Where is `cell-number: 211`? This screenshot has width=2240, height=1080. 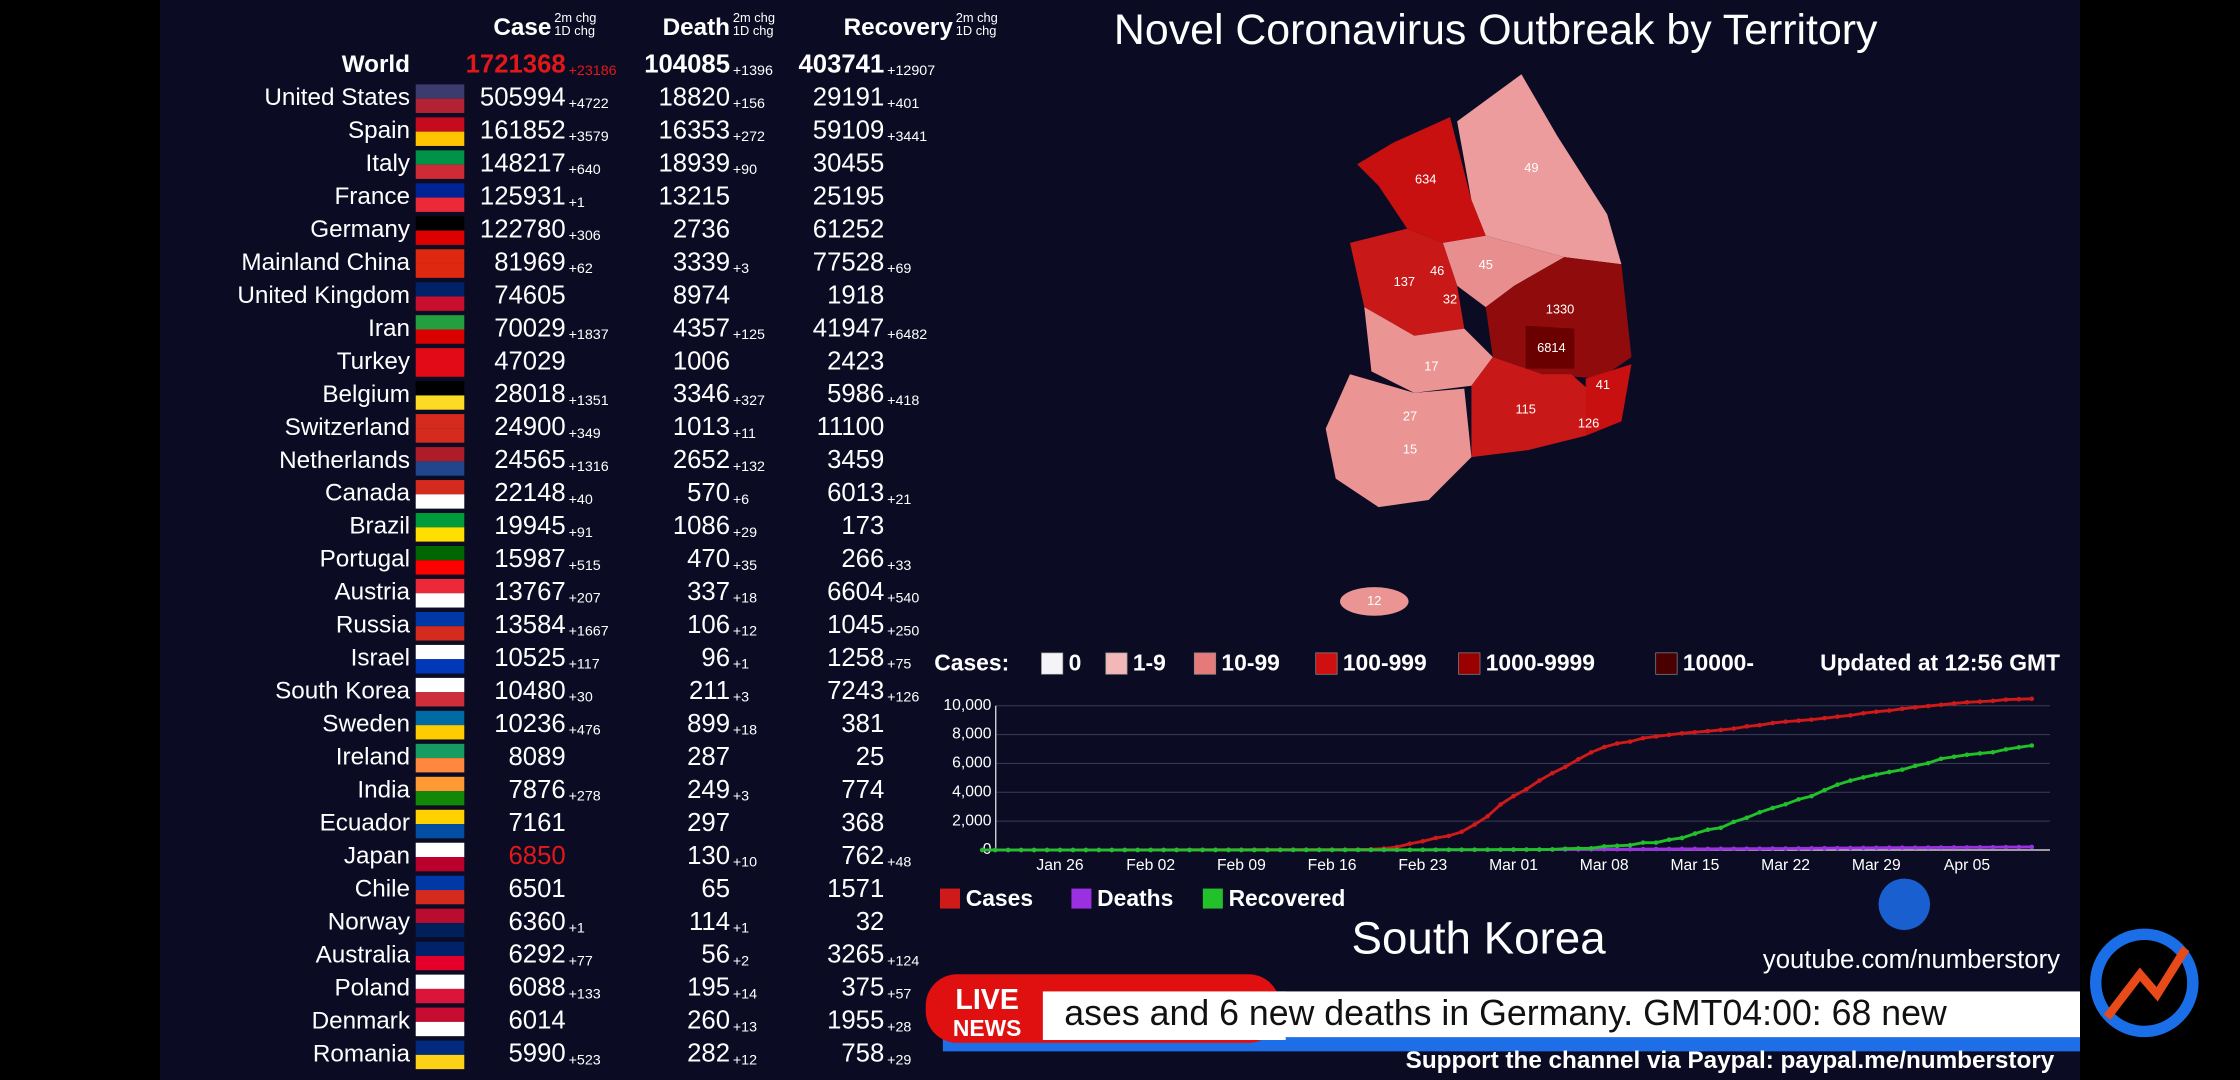 cell-number: 211 is located at coordinates (709, 691).